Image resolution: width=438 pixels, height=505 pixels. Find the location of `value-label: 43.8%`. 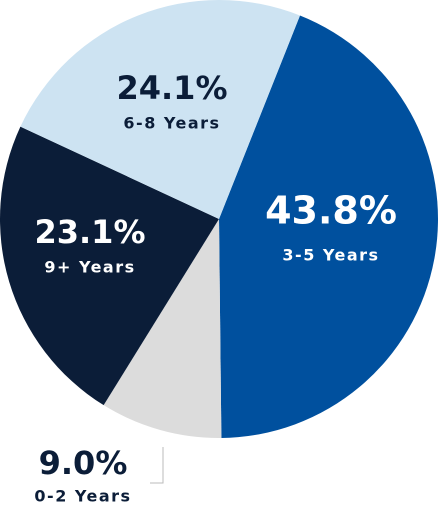

value-label: 43.8% is located at coordinates (331, 211).